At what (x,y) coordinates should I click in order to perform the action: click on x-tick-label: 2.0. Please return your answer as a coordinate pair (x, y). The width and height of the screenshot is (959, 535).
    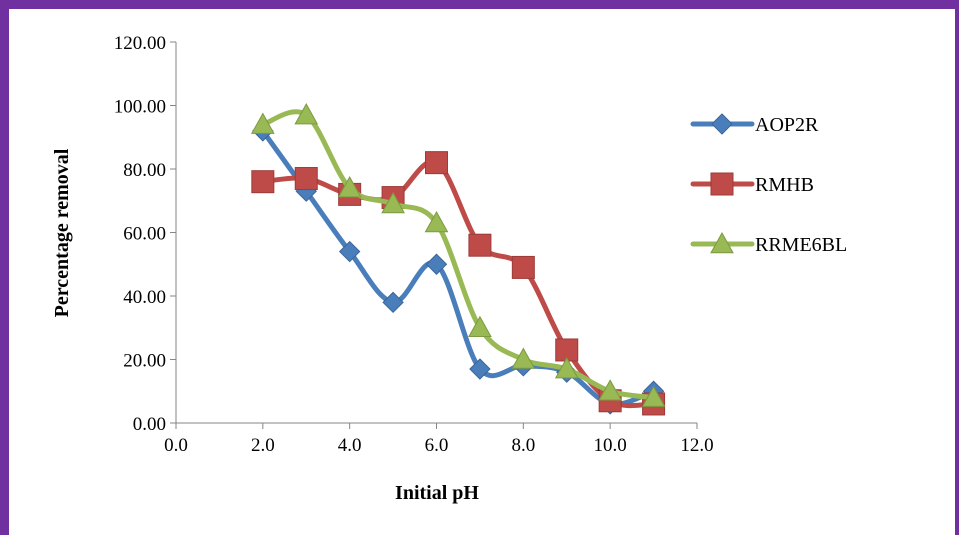
    Looking at the image, I should click on (263, 445).